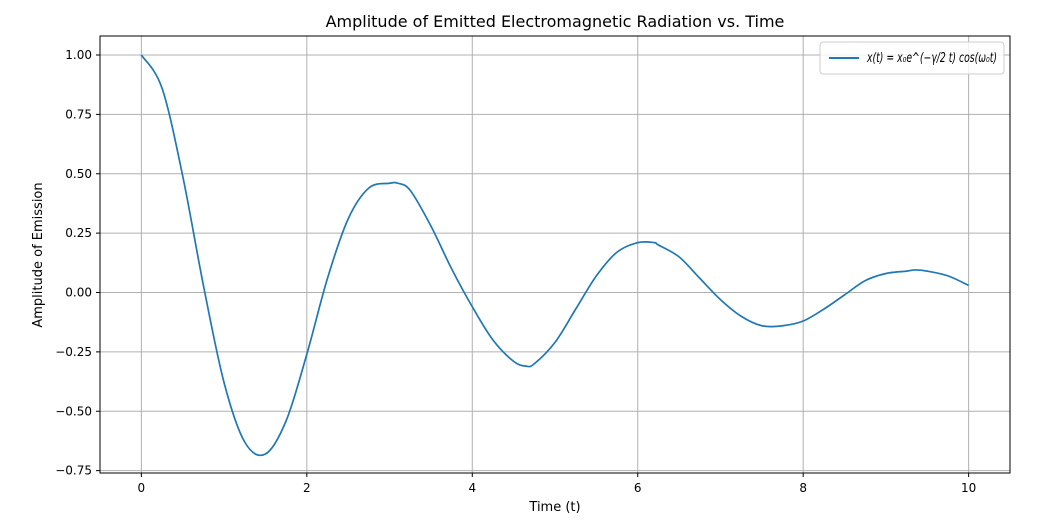  I want to click on y-tick-label: 0.50, so click(78, 174).